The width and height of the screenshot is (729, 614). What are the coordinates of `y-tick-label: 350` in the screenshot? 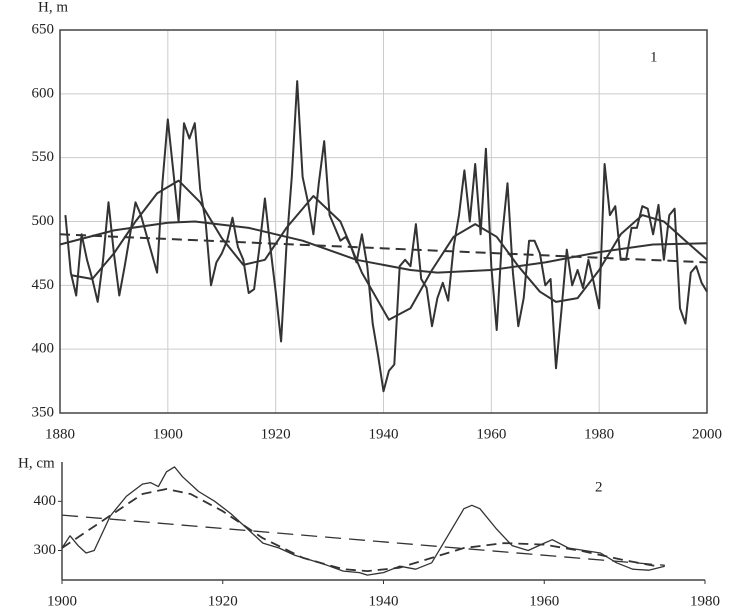 It's located at (43, 412).